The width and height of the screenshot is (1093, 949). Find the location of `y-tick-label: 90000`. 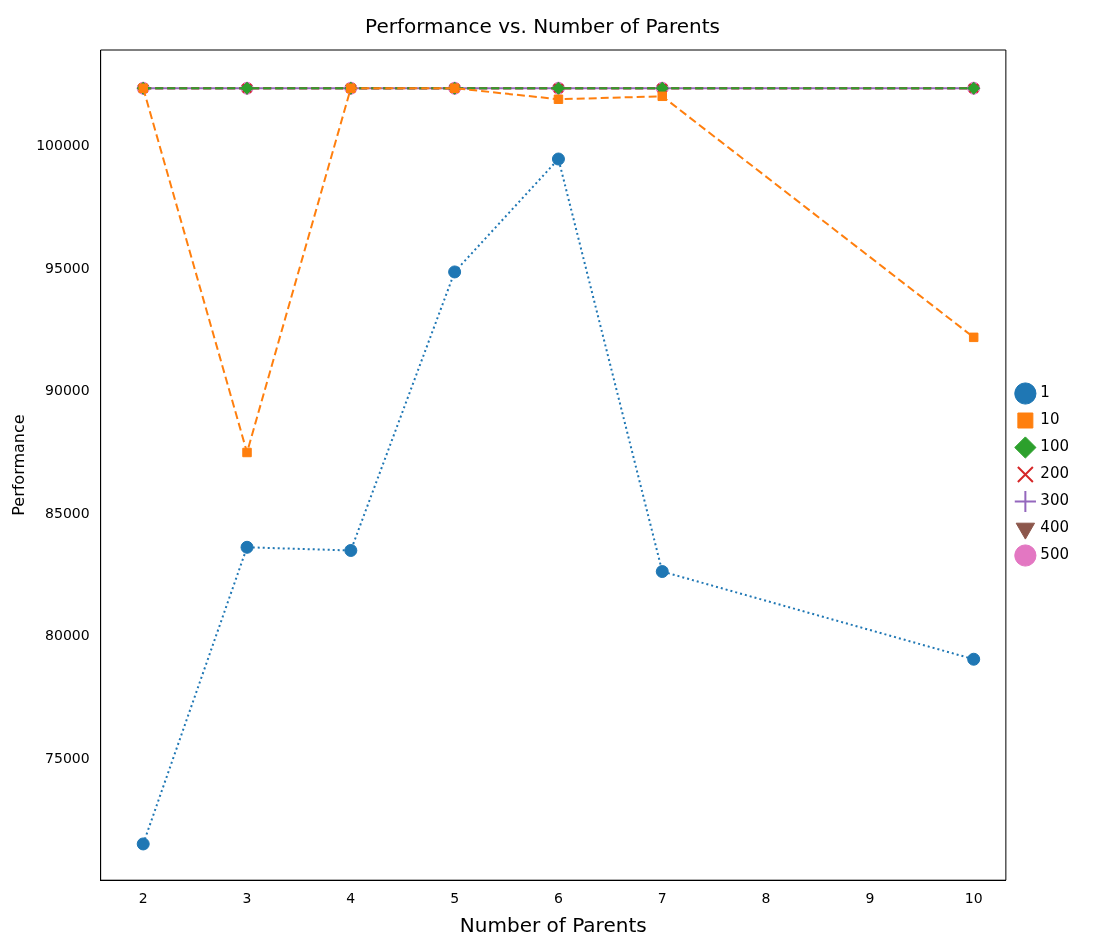

y-tick-label: 90000 is located at coordinates (67, 390).